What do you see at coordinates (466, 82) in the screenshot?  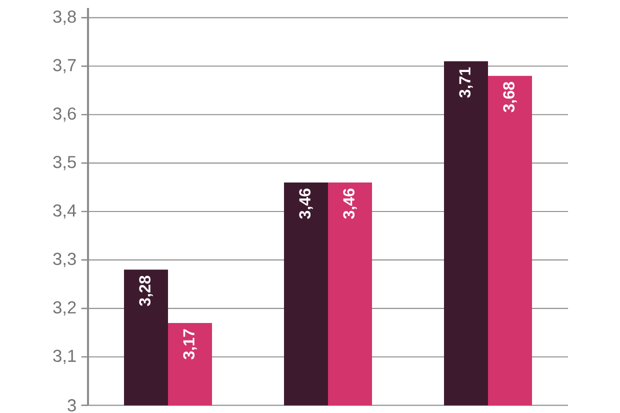 I see `data-label: 3,71` at bounding box center [466, 82].